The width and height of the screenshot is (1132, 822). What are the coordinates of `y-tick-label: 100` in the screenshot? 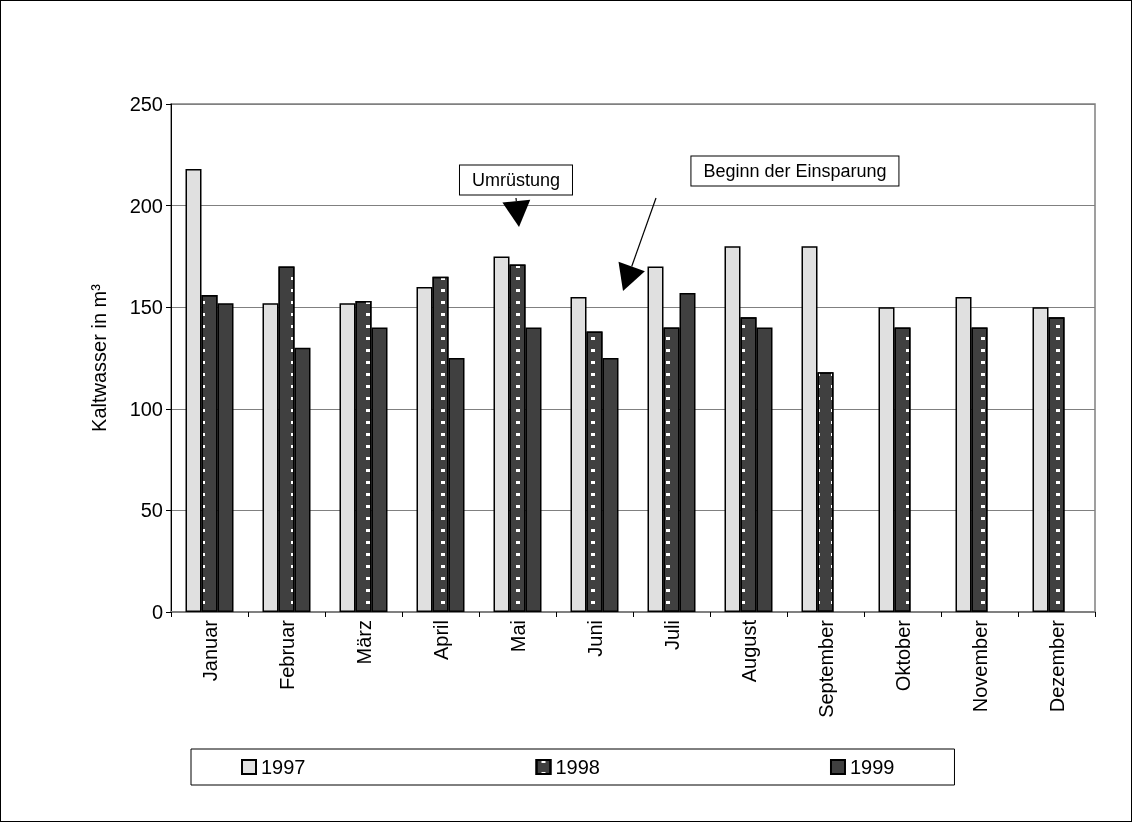 It's located at (146, 408).